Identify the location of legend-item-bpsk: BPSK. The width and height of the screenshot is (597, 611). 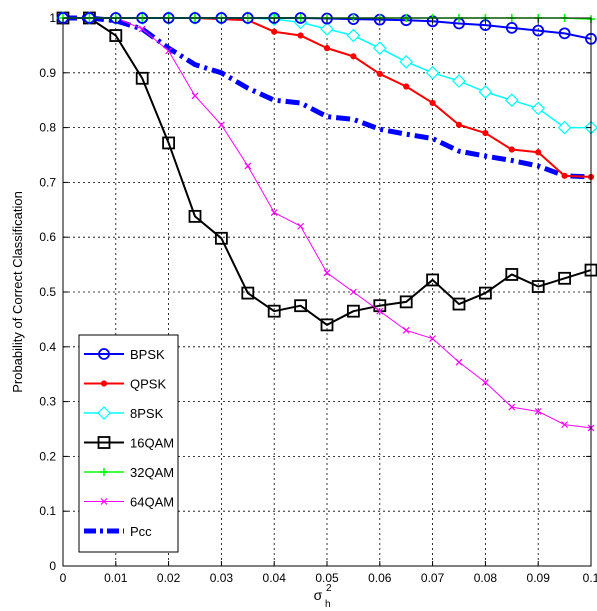
(124, 354).